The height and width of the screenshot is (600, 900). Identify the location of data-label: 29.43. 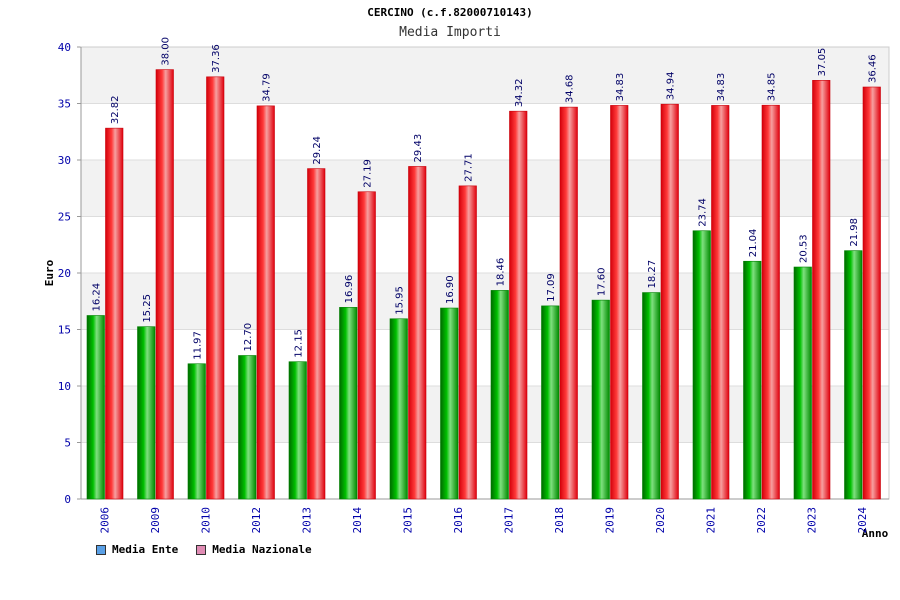
(418, 148).